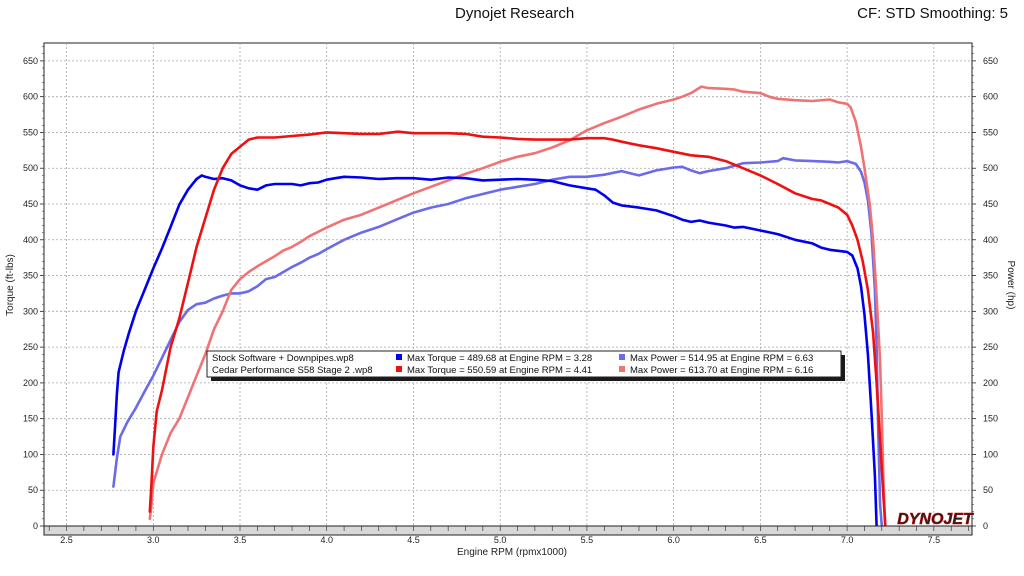  What do you see at coordinates (30, 383) in the screenshot?
I see `y-tick-label-left: 200` at bounding box center [30, 383].